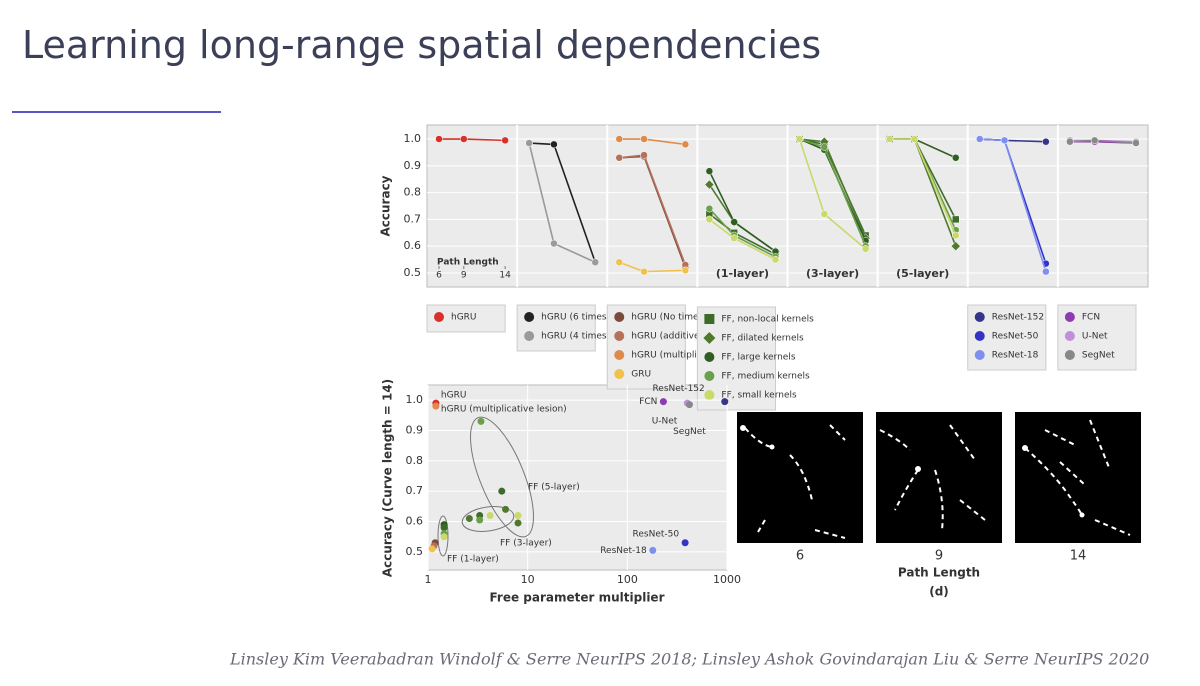  What do you see at coordinates (689, 432) in the screenshot?
I see `point-label: SegNet` at bounding box center [689, 432].